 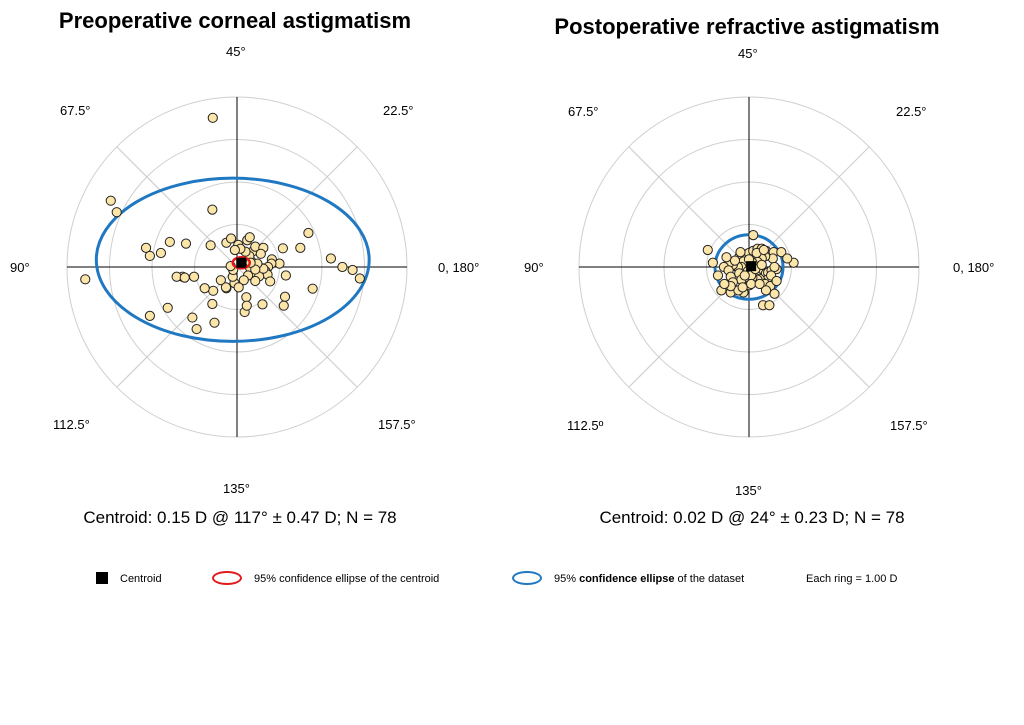 I want to click on legend-ring-note: Each ring = 1.00 D, so click(x=852, y=579).